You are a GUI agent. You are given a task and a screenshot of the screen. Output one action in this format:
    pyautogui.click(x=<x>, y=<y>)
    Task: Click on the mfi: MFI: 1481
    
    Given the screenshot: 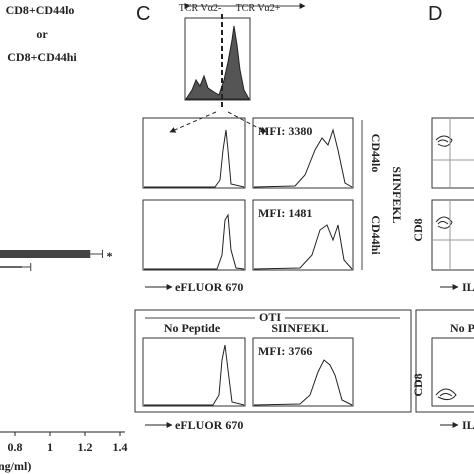 What is the action you would take?
    pyautogui.click(x=285, y=213)
    